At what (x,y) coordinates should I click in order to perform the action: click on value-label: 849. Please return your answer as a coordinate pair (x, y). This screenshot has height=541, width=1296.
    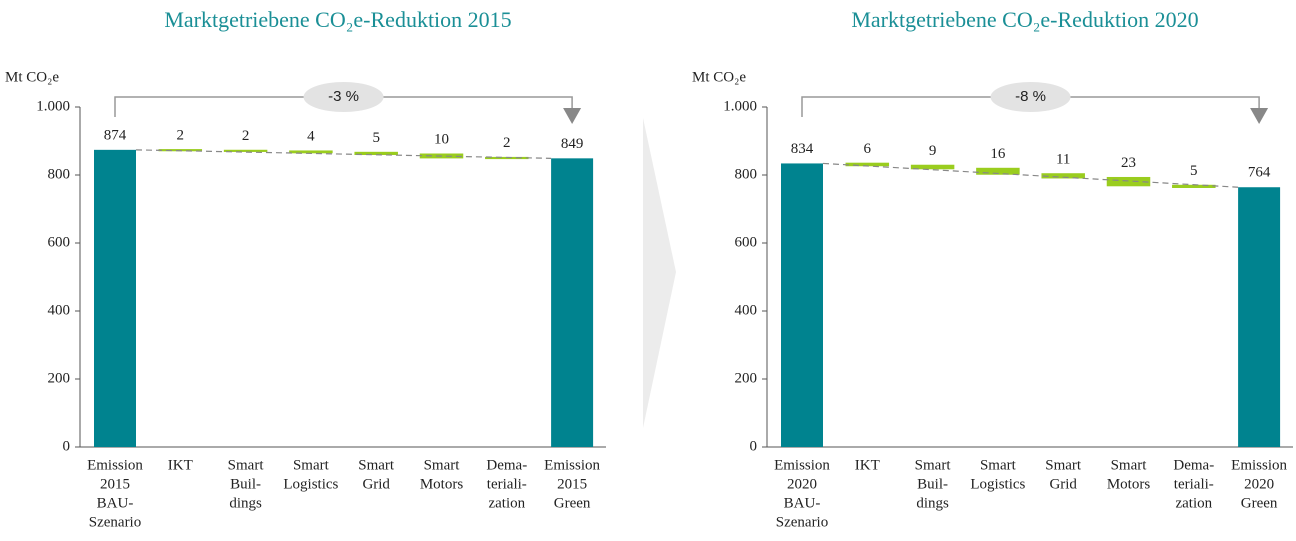
    Looking at the image, I should click on (572, 144).